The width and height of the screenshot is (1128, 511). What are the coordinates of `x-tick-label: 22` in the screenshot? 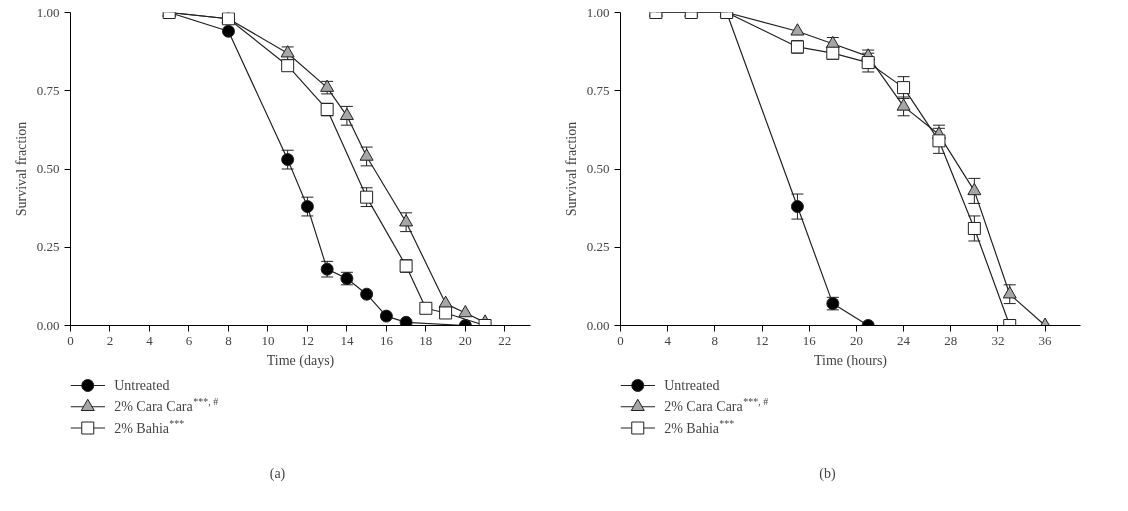 It's located at (505, 340).